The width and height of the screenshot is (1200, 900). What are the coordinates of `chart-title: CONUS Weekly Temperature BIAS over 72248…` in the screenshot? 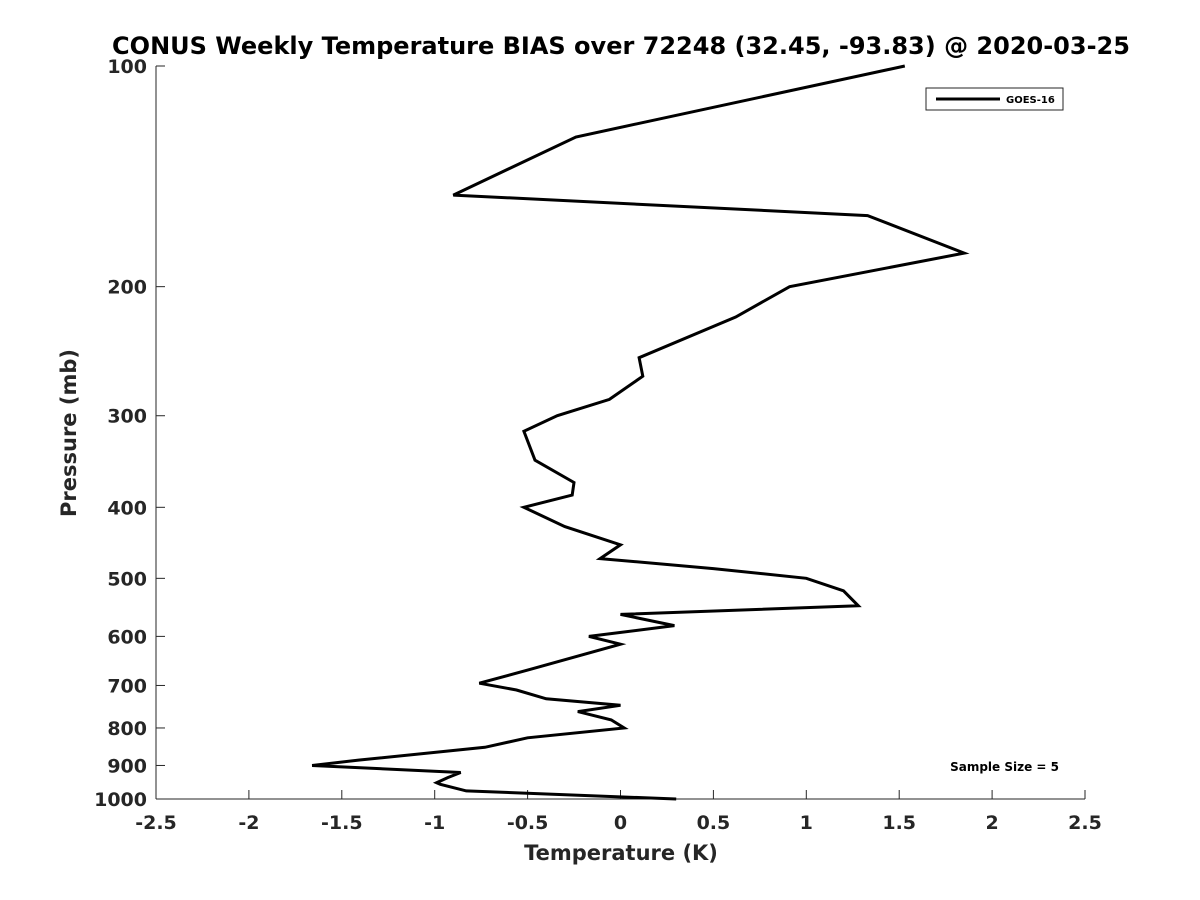 It's located at (621, 46).